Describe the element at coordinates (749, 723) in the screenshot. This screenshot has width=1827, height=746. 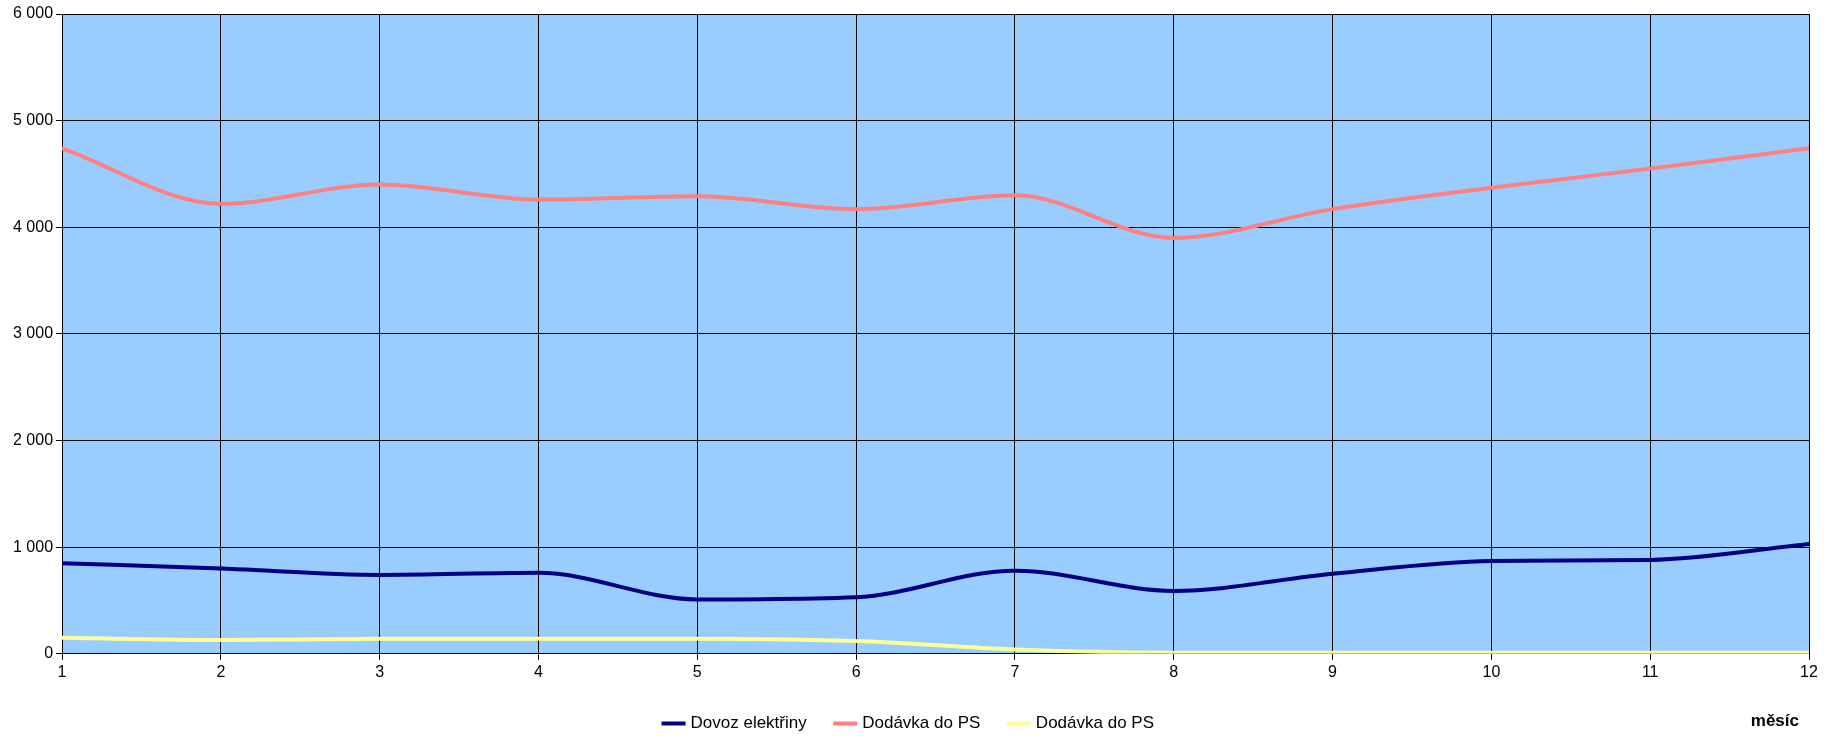
I see `legend-label: Dovoz elektřiny` at that location.